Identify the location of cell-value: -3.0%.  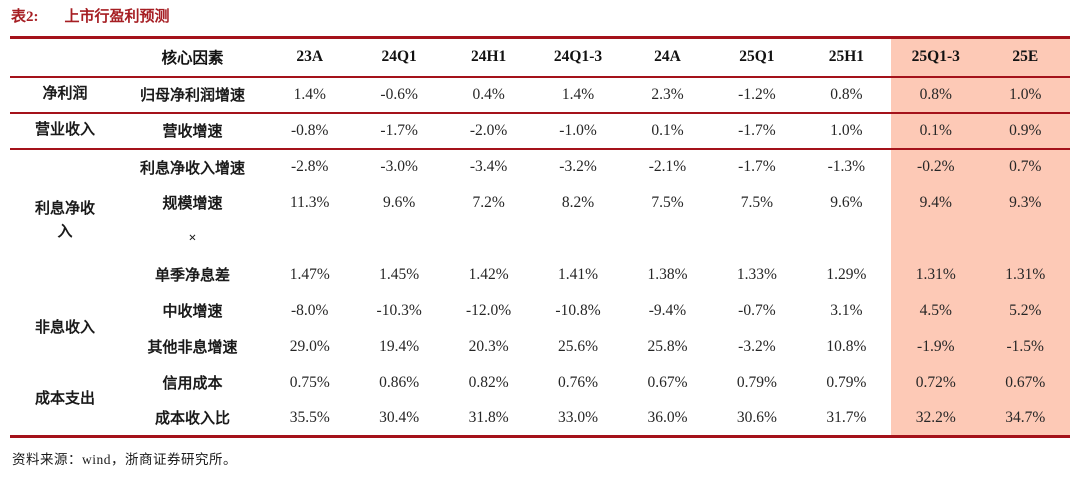
(399, 166).